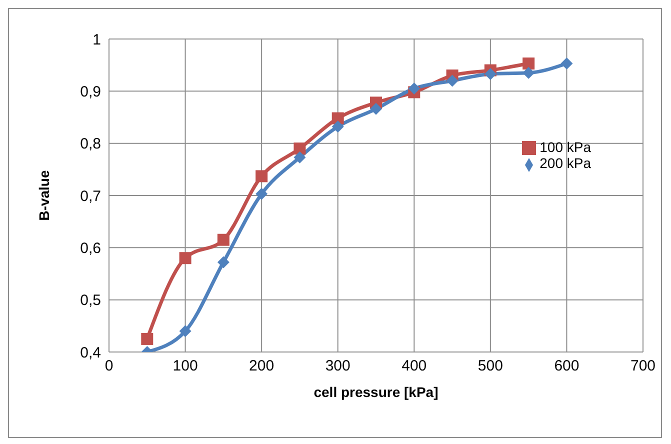 The height and width of the screenshot is (444, 671). Describe the element at coordinates (109, 366) in the screenshot. I see `x-tick-label: 0` at that location.